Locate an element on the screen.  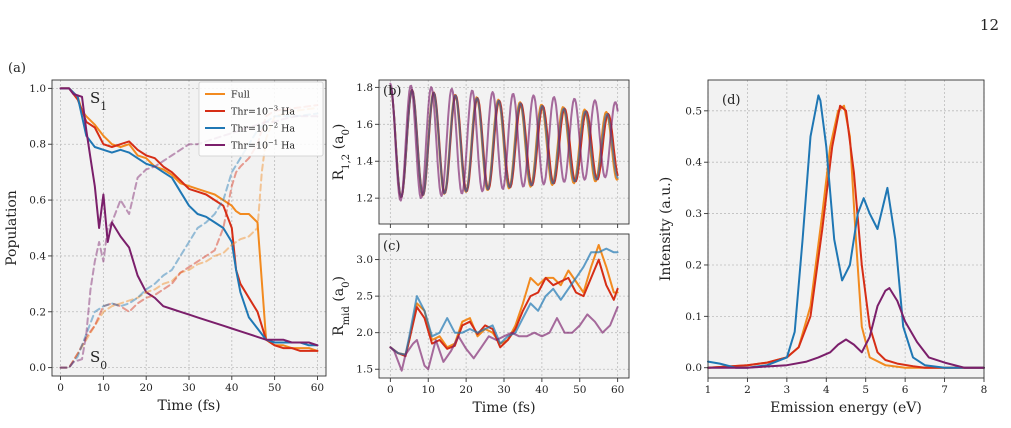
x-tick-label-c: 0 is located at coordinates (390, 390).